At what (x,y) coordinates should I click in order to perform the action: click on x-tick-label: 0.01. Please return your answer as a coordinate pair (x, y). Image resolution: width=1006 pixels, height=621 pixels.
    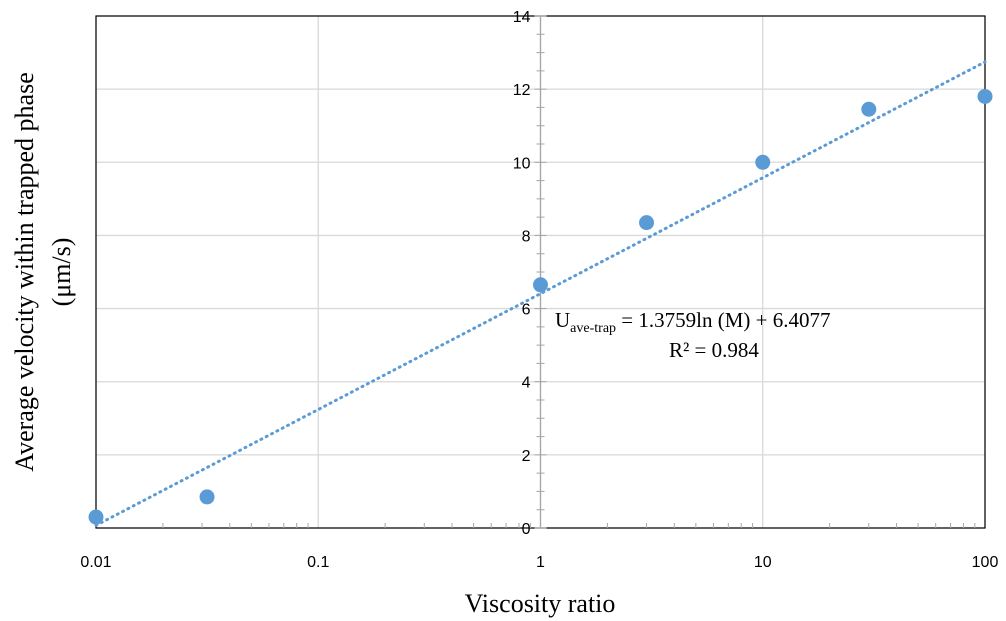
    Looking at the image, I should click on (95, 562).